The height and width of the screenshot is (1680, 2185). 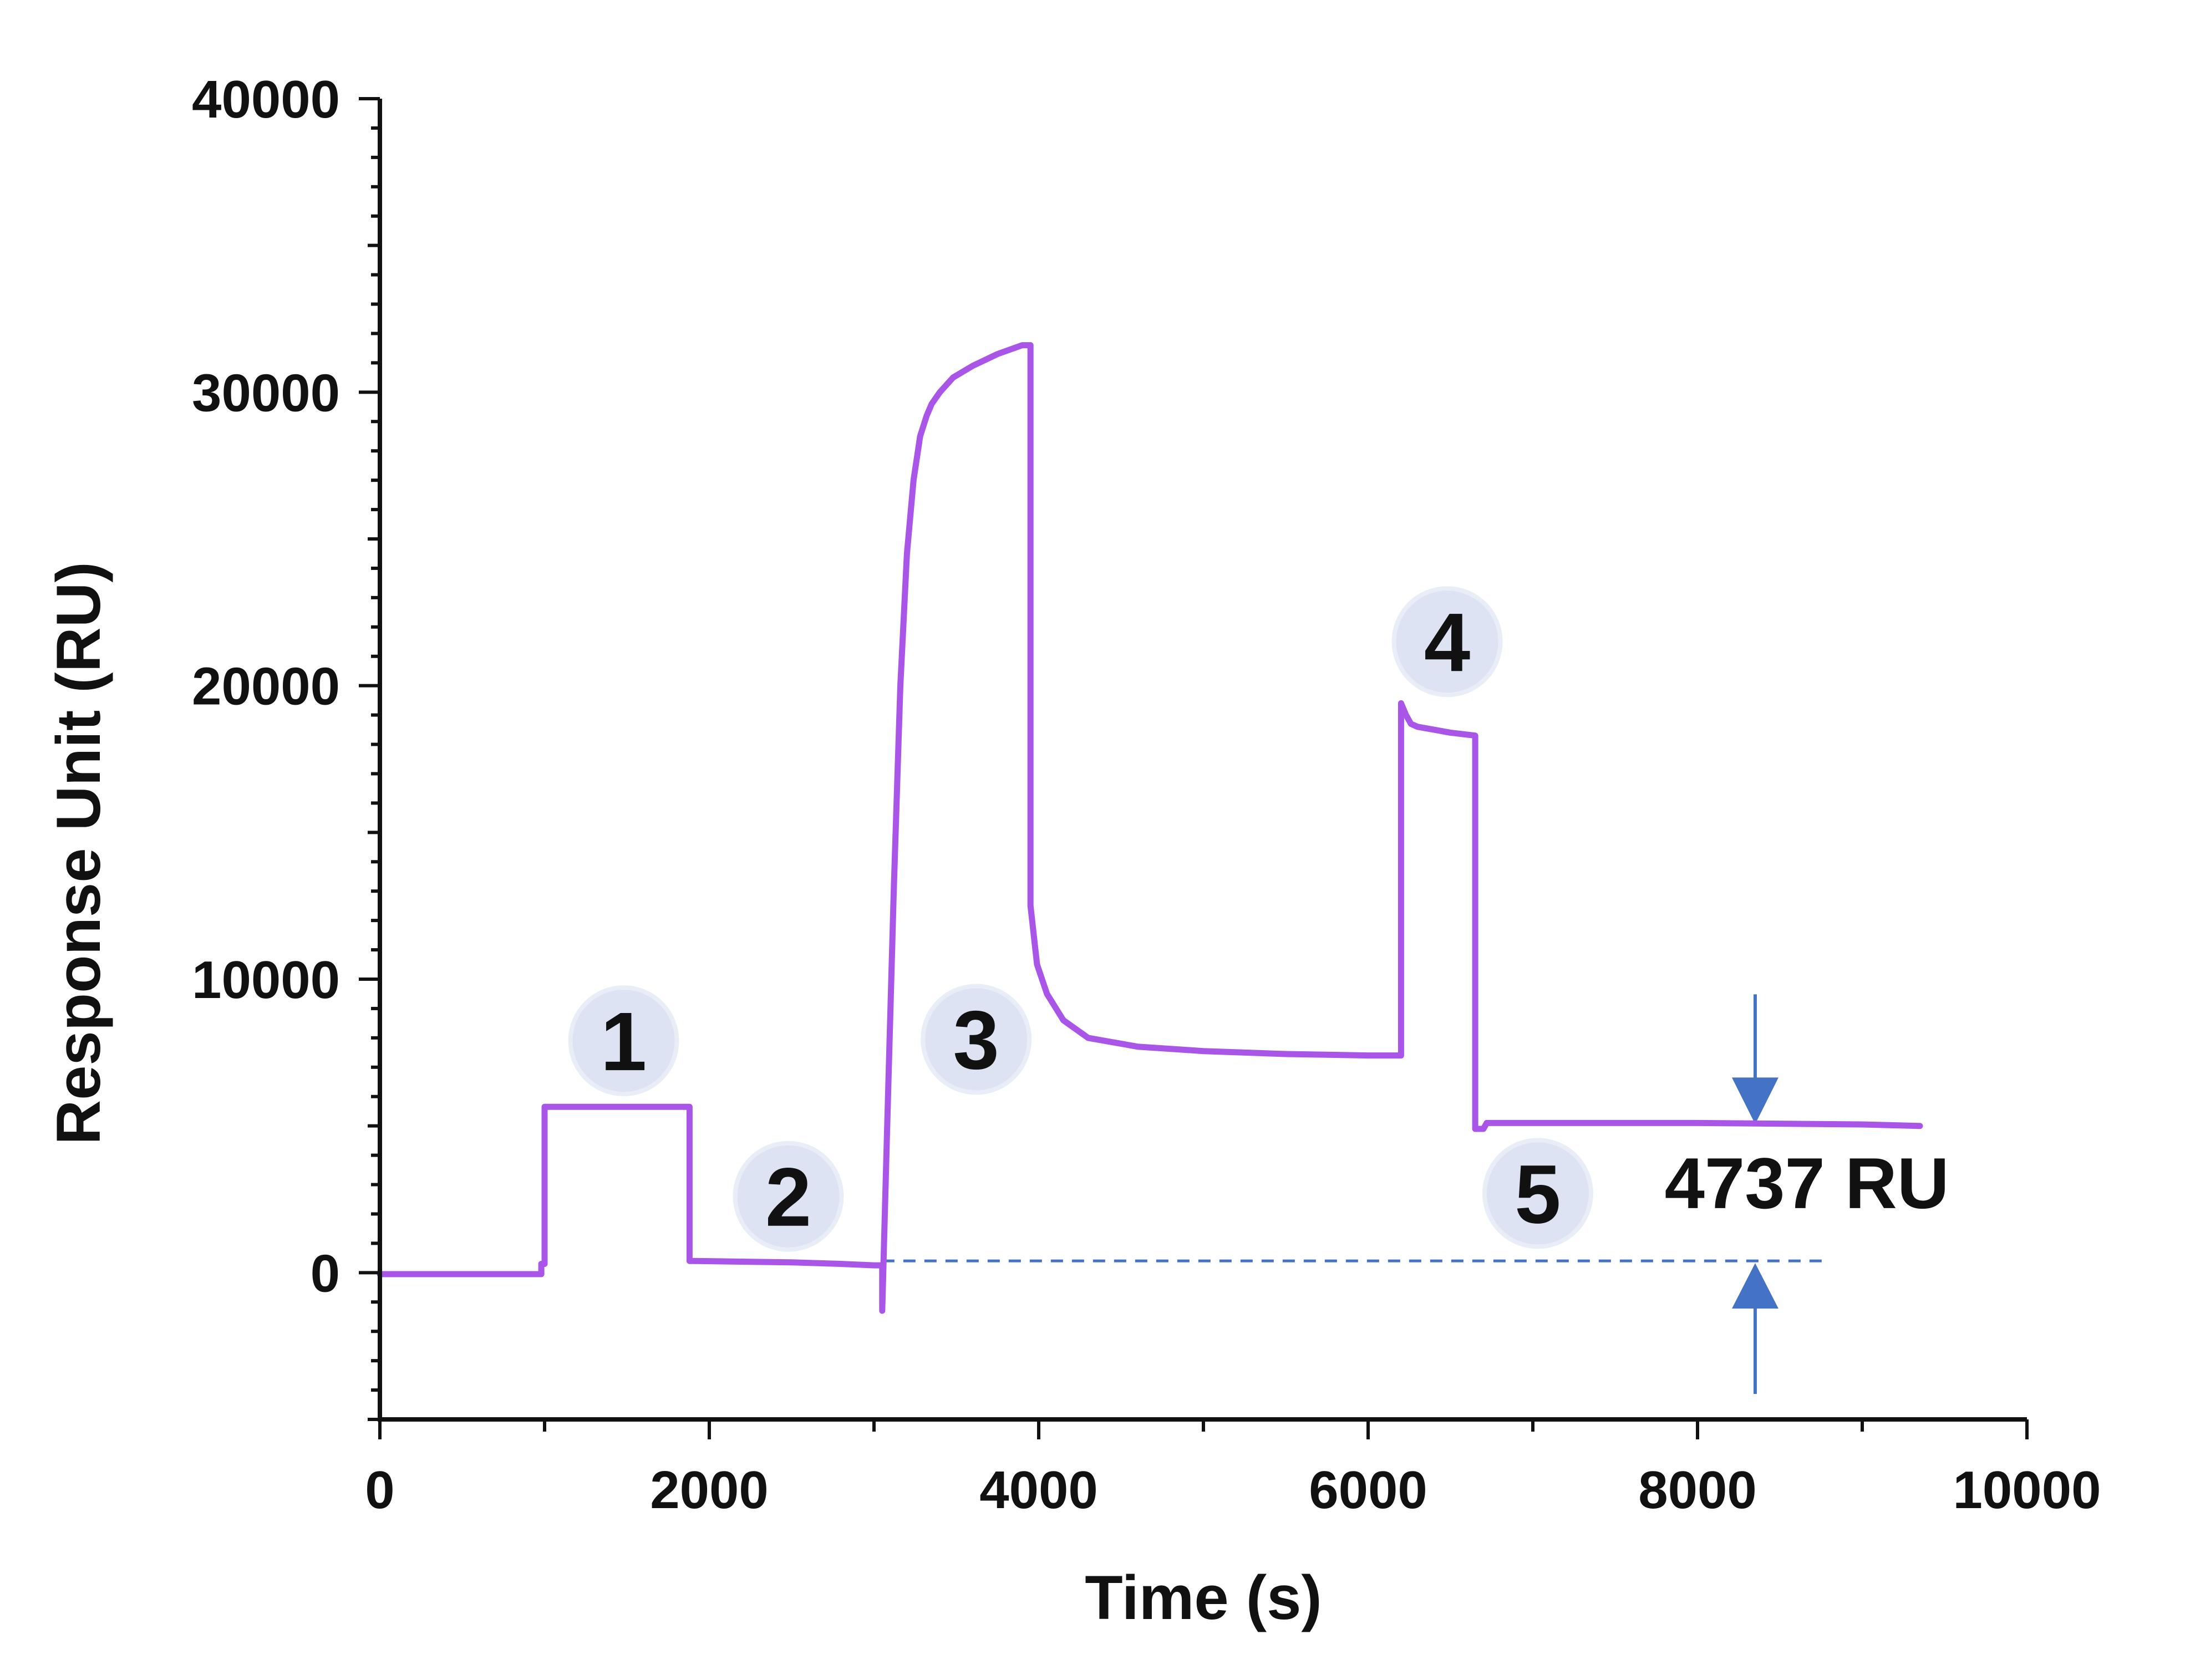 I want to click on step-marker-1: 1, so click(x=623, y=1041).